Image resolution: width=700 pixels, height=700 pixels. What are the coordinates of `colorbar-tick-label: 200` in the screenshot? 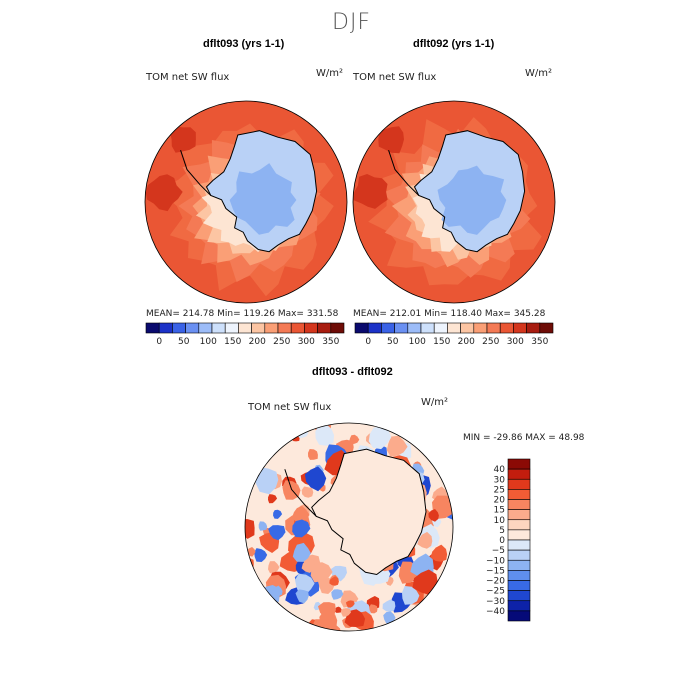 It's located at (466, 342).